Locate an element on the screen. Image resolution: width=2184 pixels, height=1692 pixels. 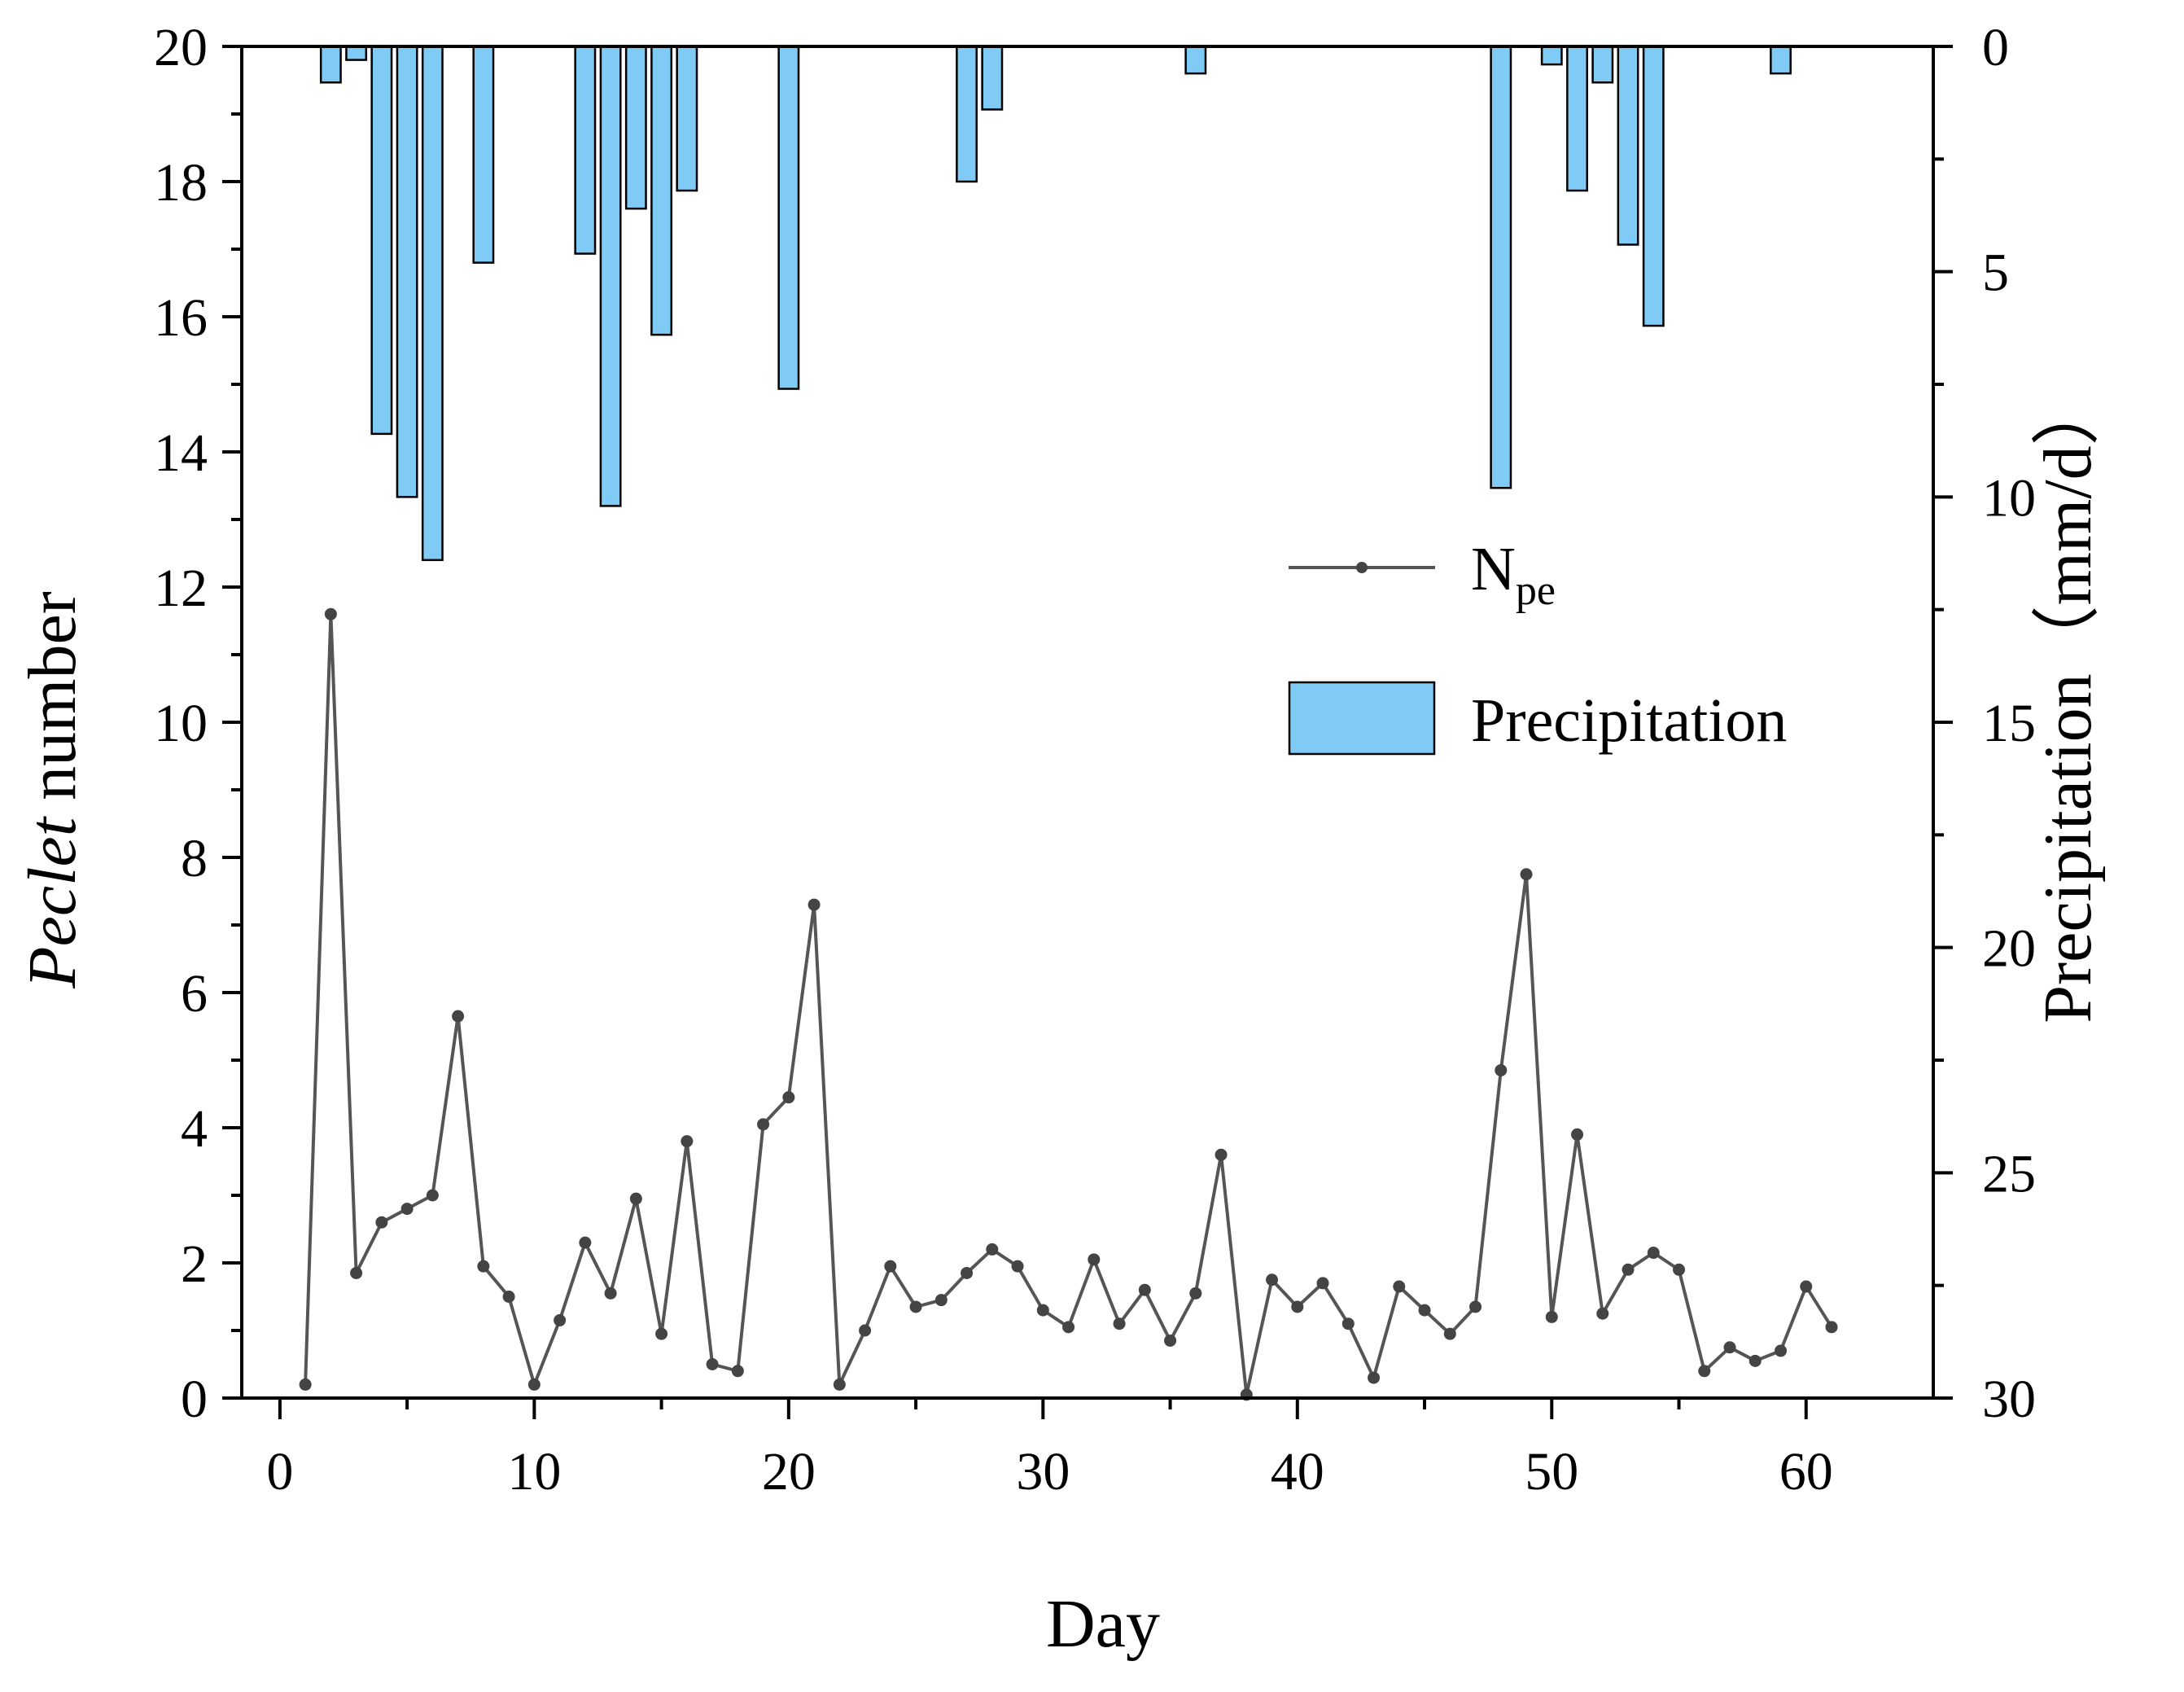
x-tick-label: 40 is located at coordinates (1297, 1471).